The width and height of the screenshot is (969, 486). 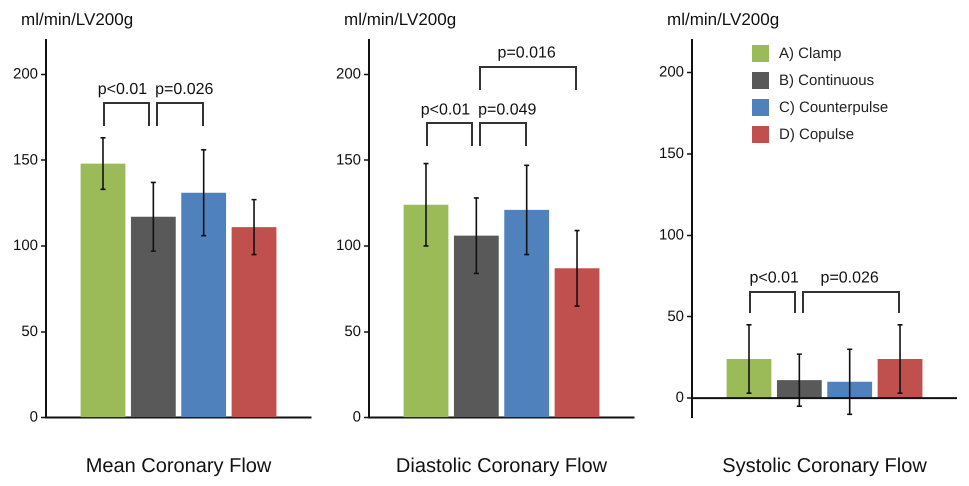 I want to click on x-axis-title: Systolic Coronary Flow, so click(x=825, y=466).